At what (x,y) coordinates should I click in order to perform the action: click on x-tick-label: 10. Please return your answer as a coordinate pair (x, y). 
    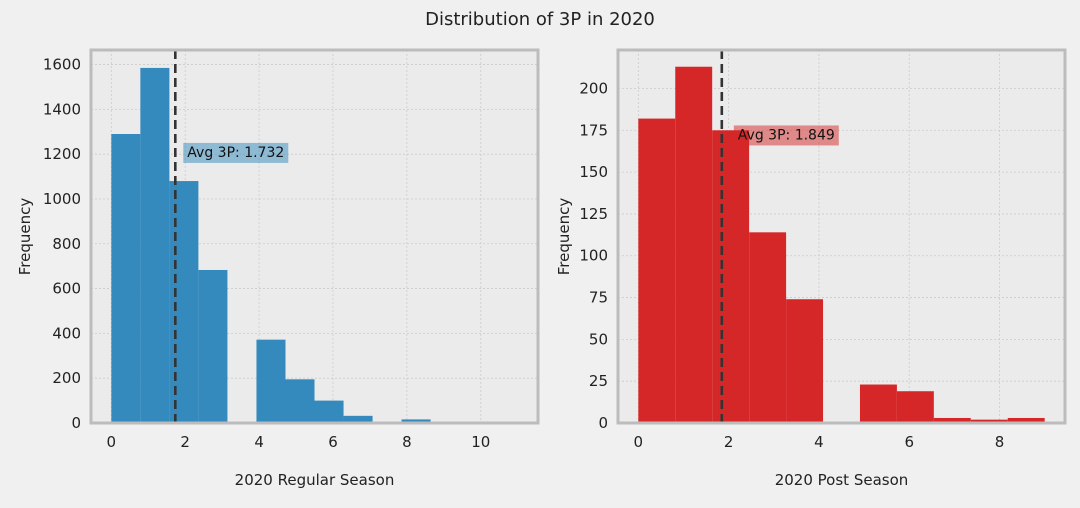
    Looking at the image, I should click on (480, 442).